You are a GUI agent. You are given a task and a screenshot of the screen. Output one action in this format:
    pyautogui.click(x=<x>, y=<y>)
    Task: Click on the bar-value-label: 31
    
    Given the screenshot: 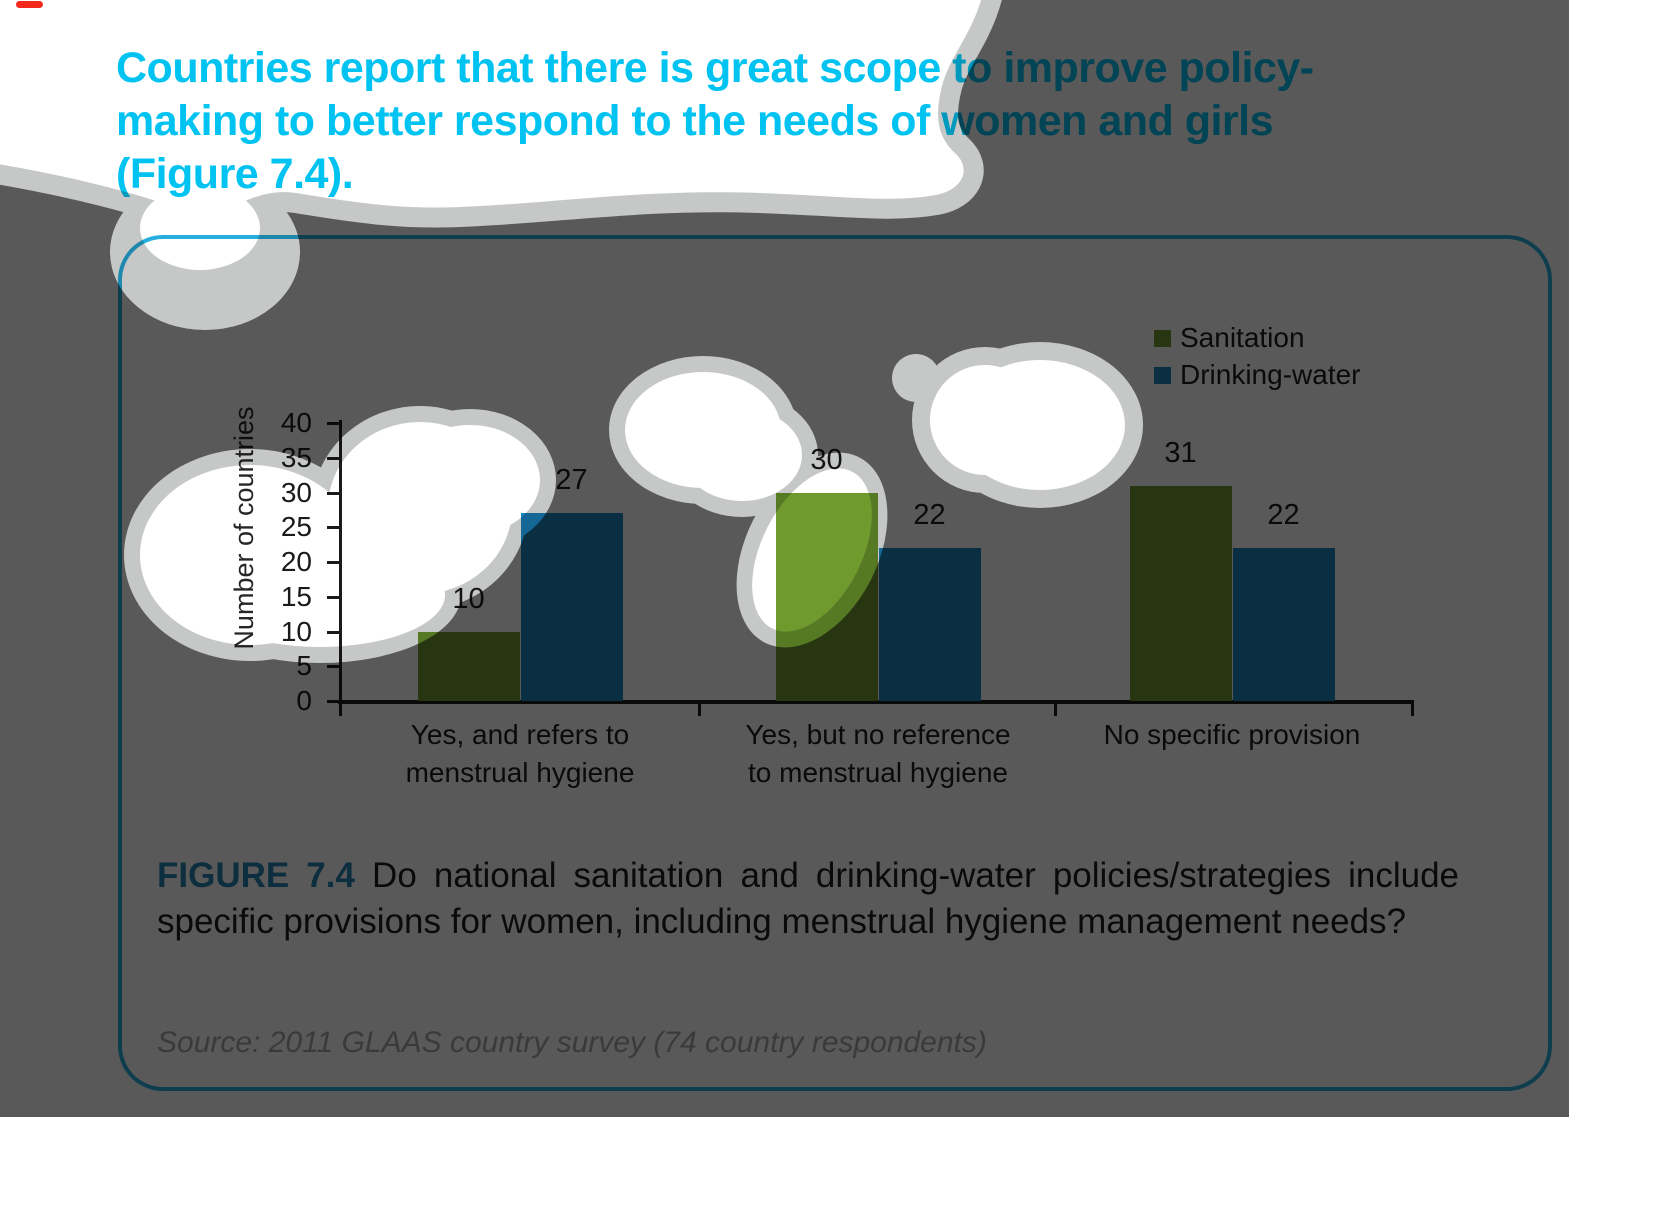 What is the action you would take?
    pyautogui.click(x=1180, y=452)
    